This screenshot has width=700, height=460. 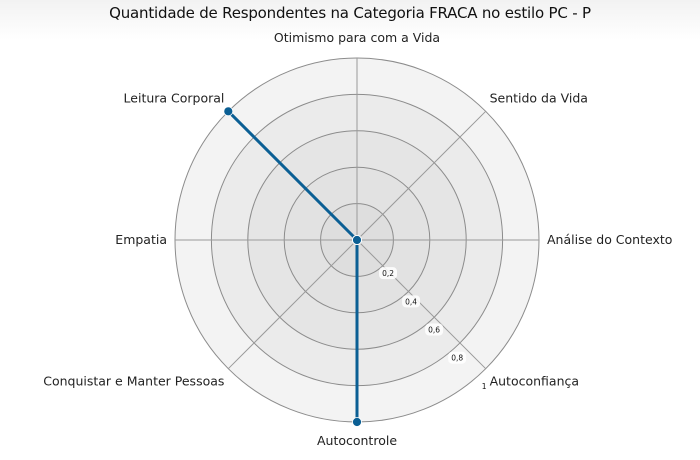 I want to click on axis-label: Análise do Contexto, so click(x=609, y=239).